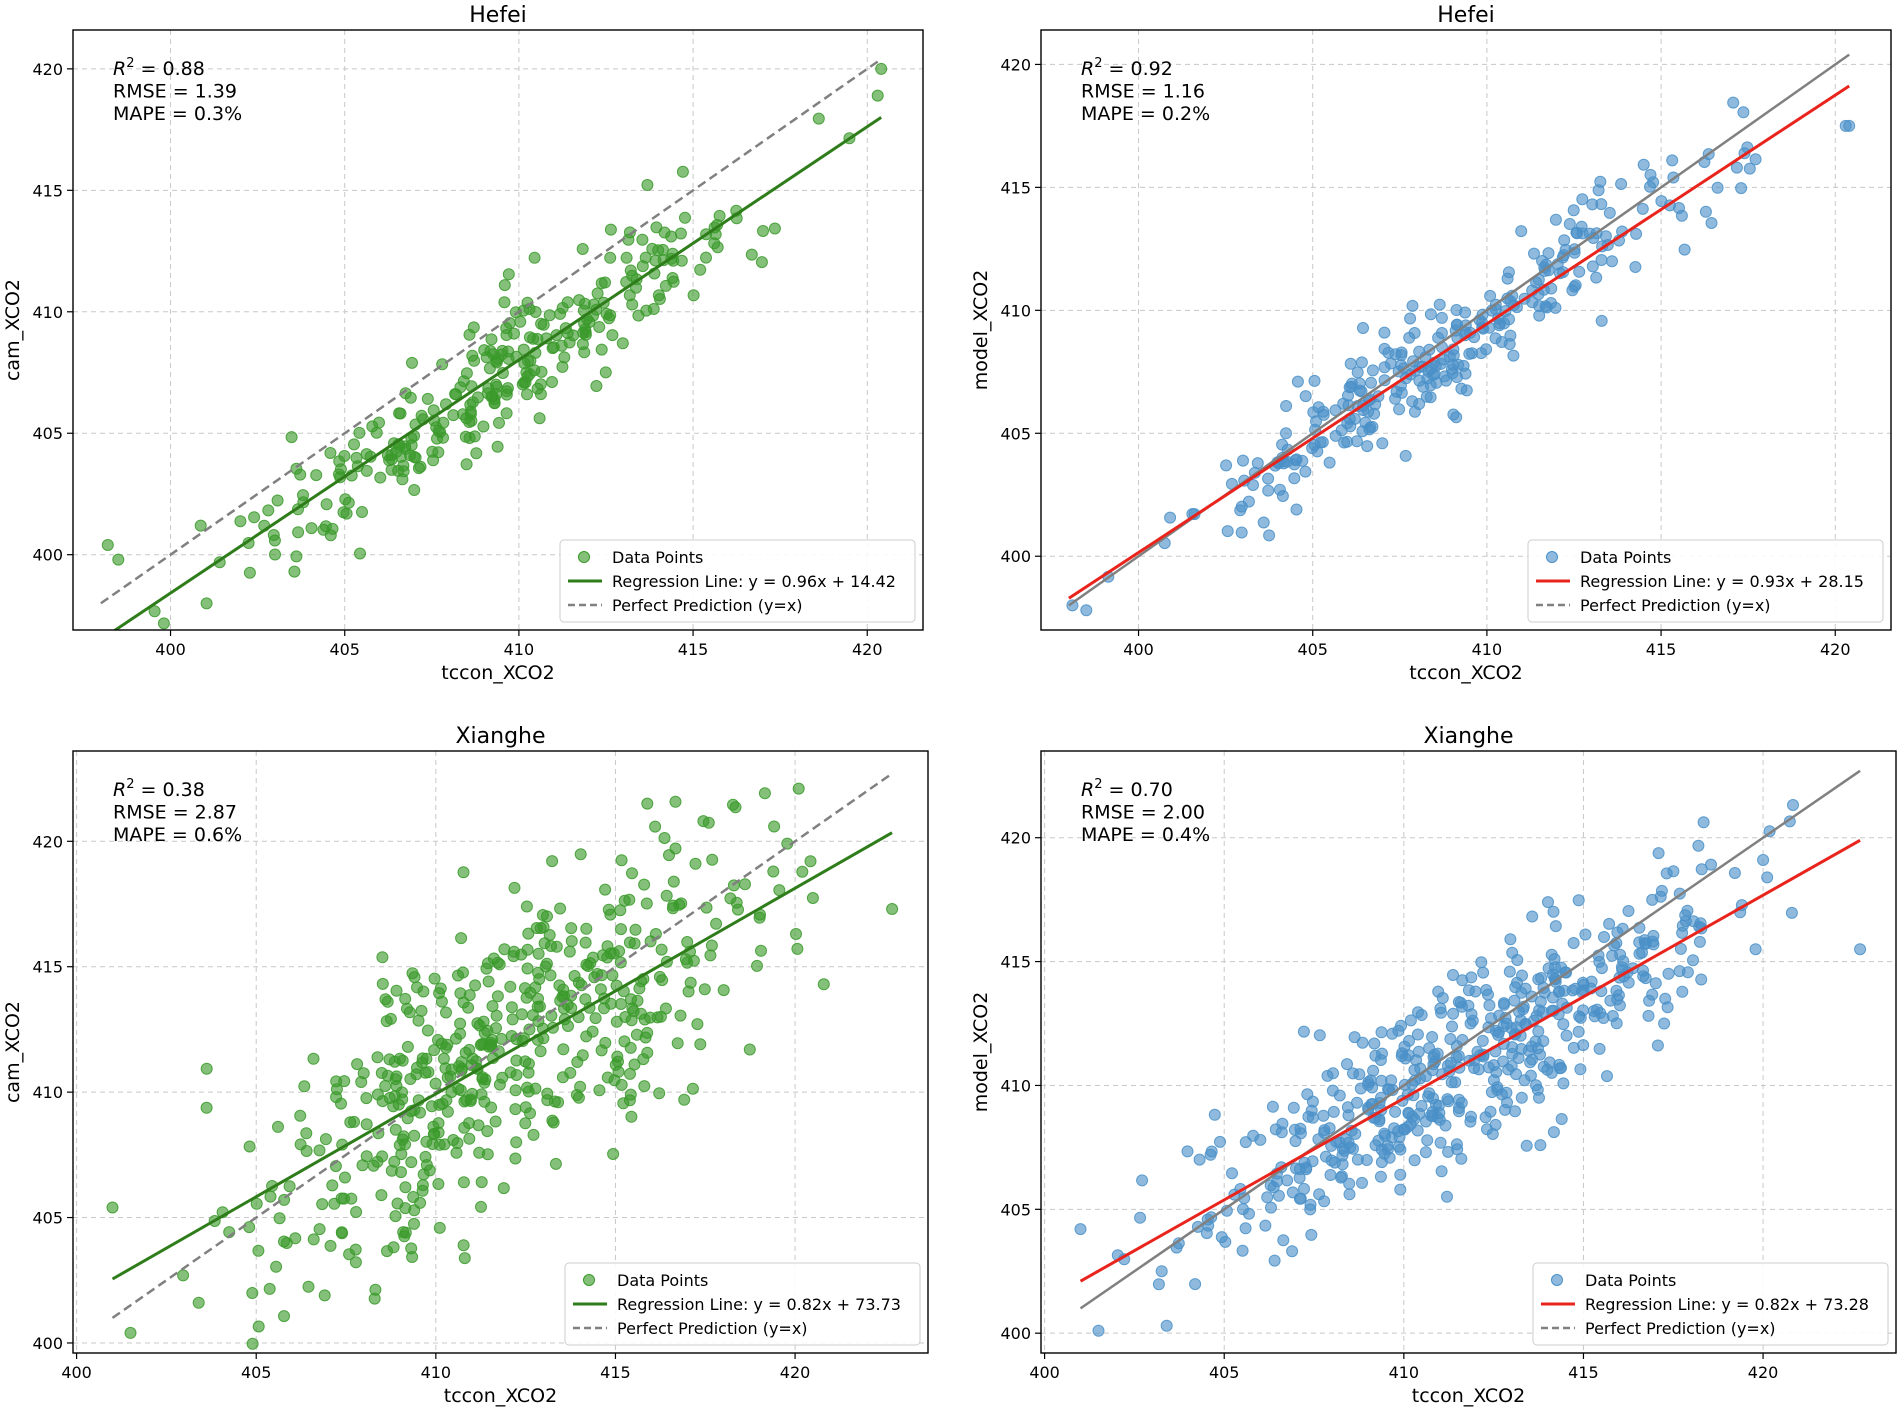  I want to click on x-tick-label: 400, so click(76, 1372).